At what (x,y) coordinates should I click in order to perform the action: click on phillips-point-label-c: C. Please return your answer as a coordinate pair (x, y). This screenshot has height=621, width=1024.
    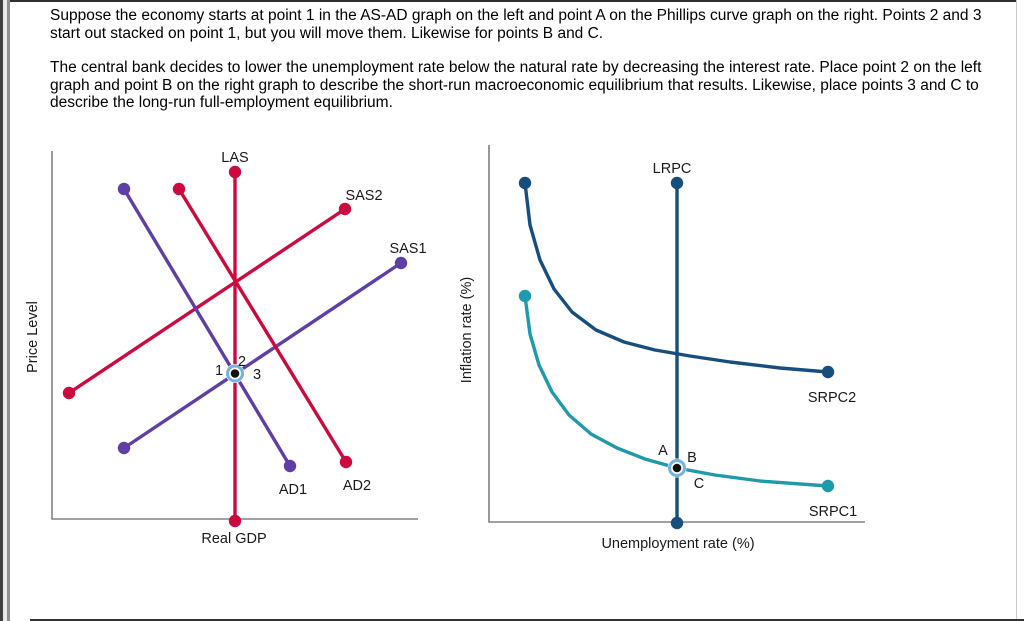
    Looking at the image, I should click on (699, 484).